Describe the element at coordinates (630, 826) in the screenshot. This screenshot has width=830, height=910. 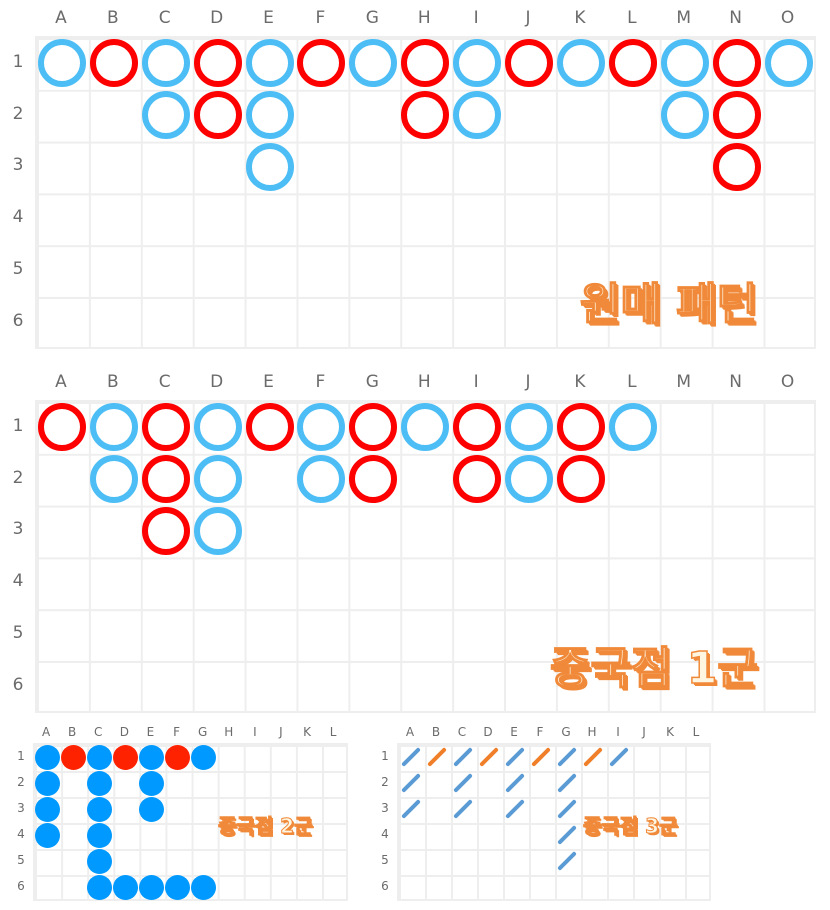
I see `board-title: 중국점 3군` at that location.